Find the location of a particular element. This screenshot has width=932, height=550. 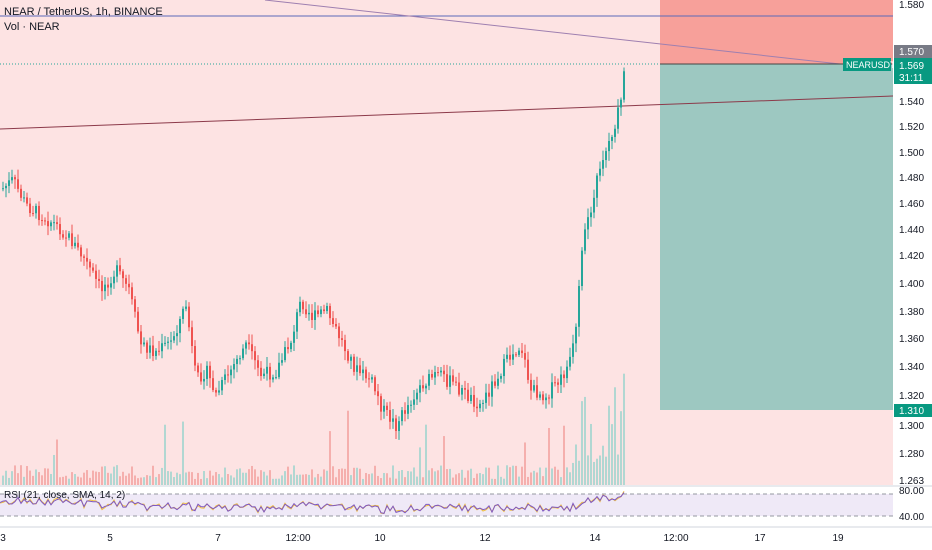

time-axis: 3 5 7 12:00 10 12 14 12:00 17 19 is located at coordinates (422, 538).